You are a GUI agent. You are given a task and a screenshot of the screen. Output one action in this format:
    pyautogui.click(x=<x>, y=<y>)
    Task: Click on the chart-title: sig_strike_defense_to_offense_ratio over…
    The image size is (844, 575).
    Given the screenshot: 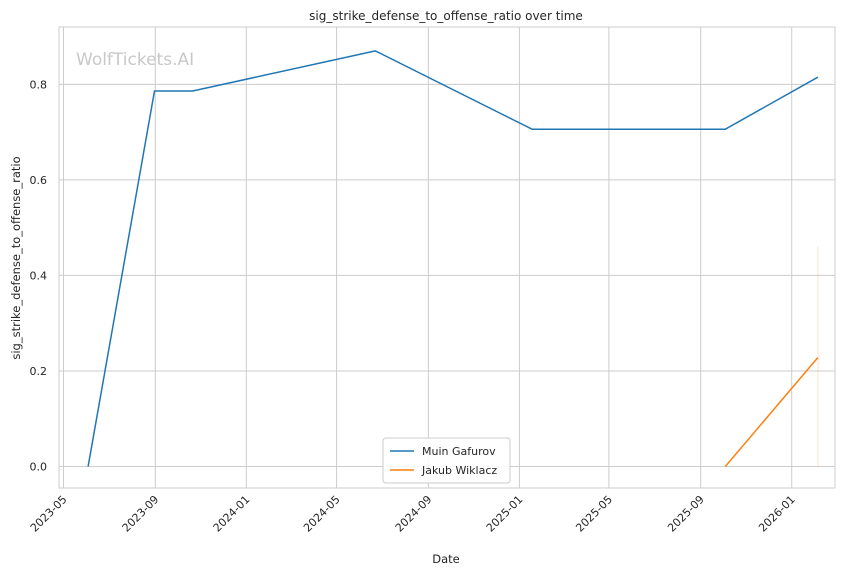 What is the action you would take?
    pyautogui.click(x=446, y=16)
    